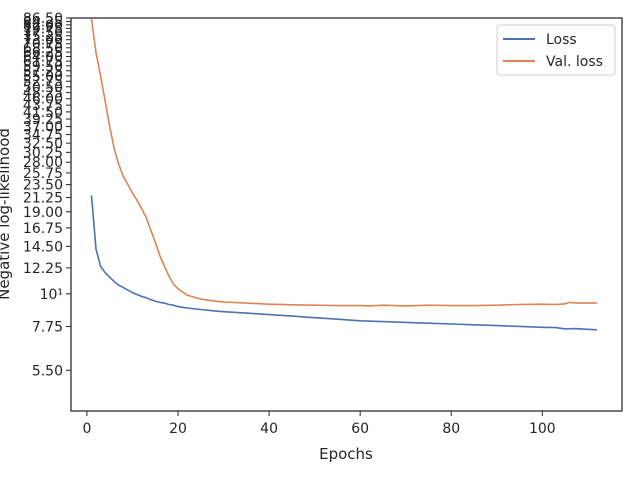  I want to click on y-tick-label: 7.75, so click(47, 327).